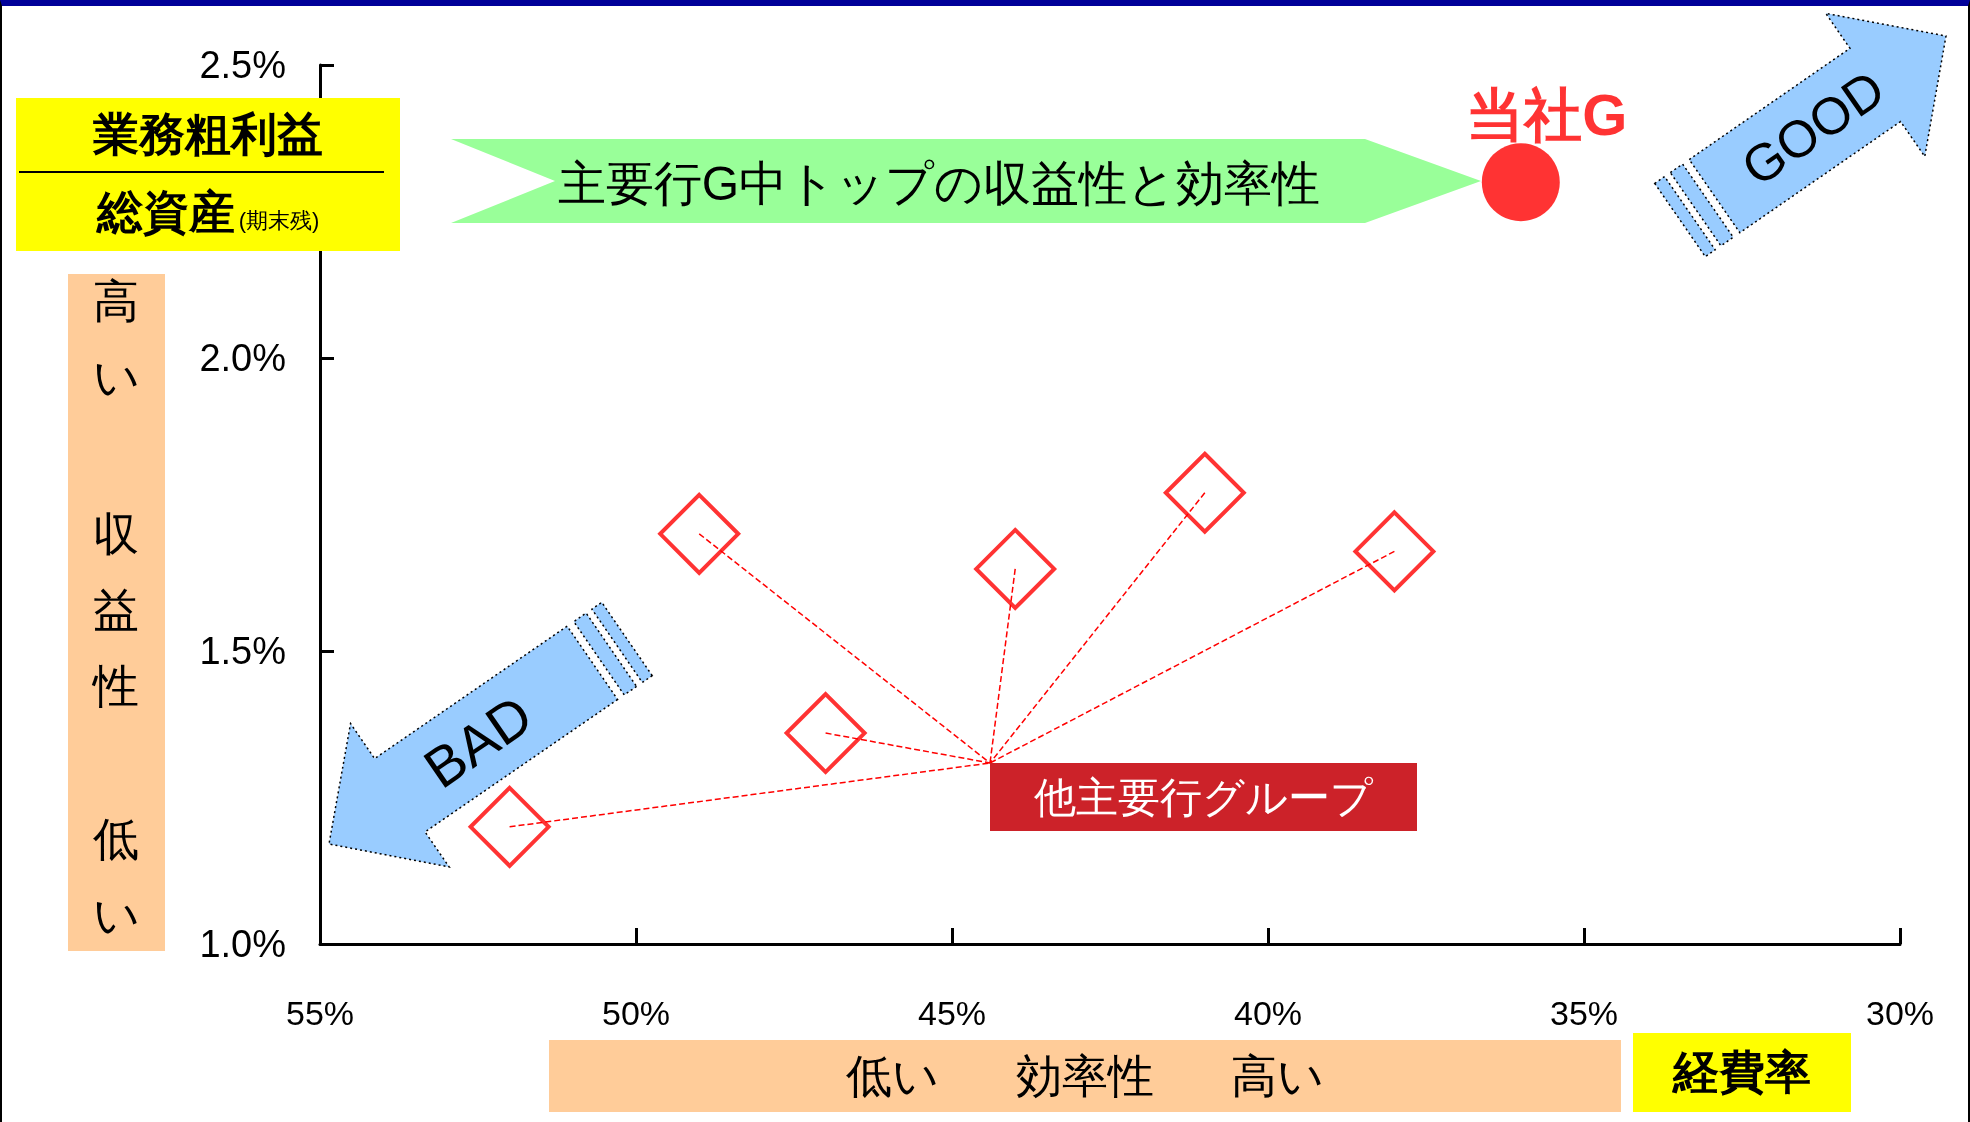 The height and width of the screenshot is (1122, 1970). What do you see at coordinates (242, 944) in the screenshot?
I see `y-tick-label: 1.0%` at bounding box center [242, 944].